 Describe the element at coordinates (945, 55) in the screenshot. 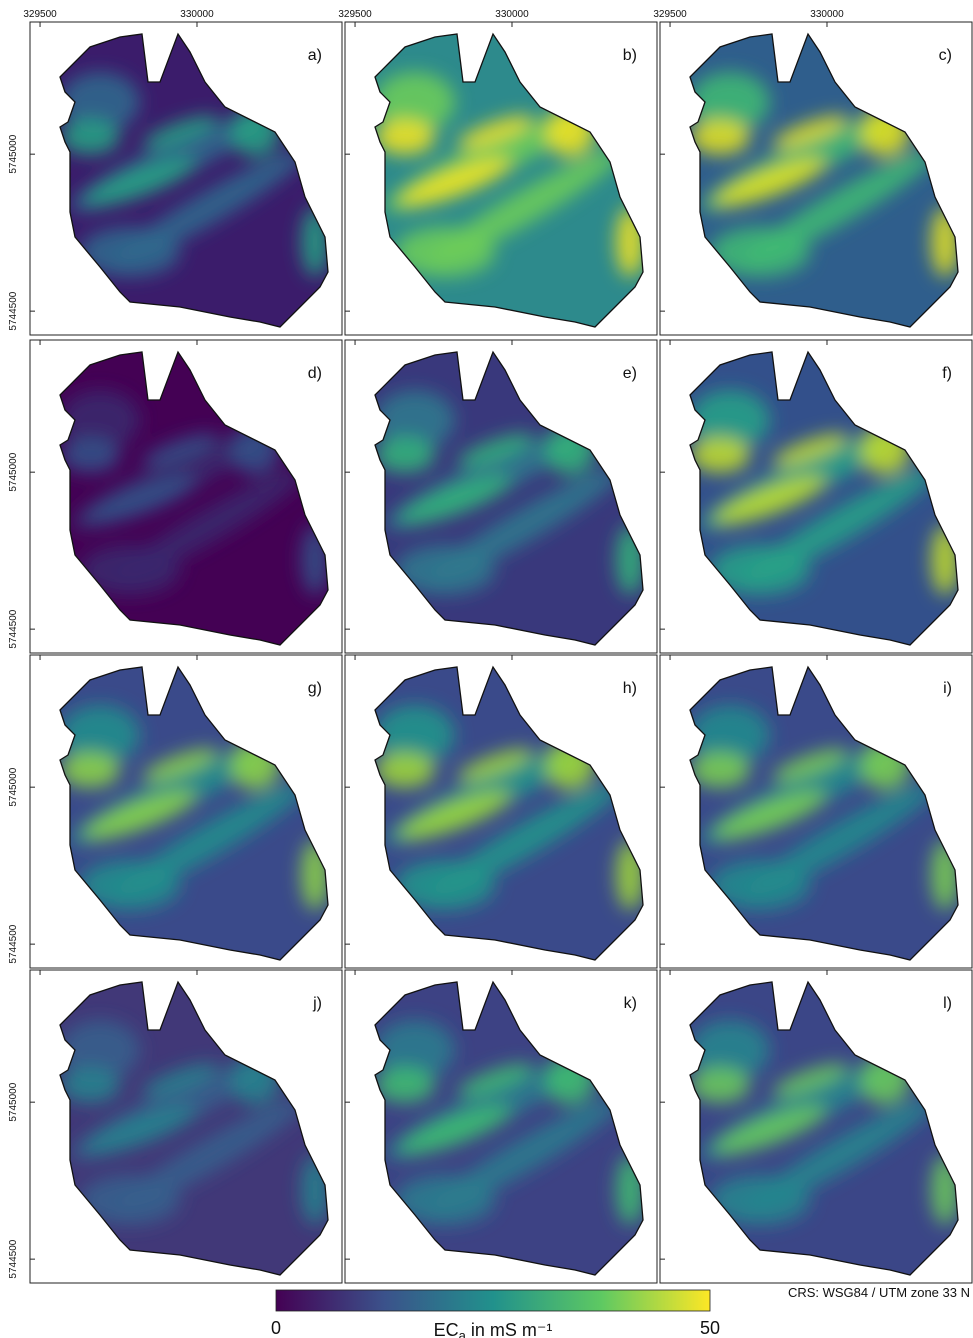

I see `panel-label: c)` at that location.